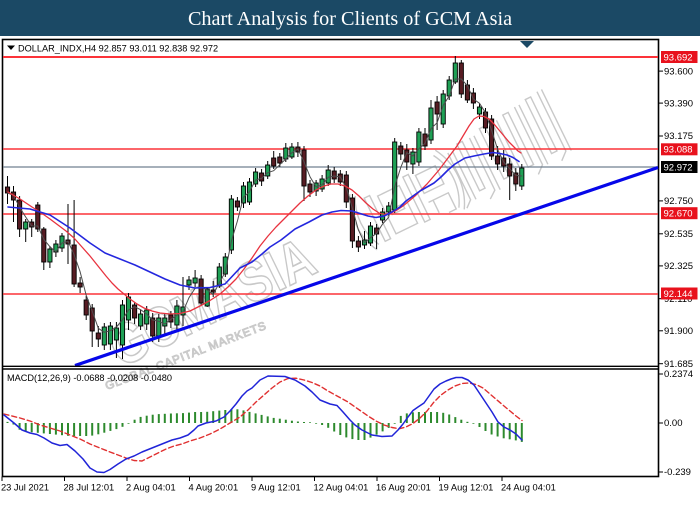  I want to click on svg-text:Chart Analysis for Clients of: Chart Analysis for Clients of GCM Asia, so click(350, 19).